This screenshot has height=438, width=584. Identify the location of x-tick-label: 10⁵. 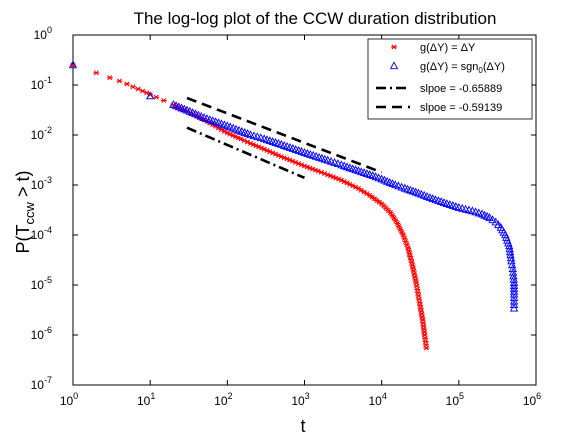
(455, 399).